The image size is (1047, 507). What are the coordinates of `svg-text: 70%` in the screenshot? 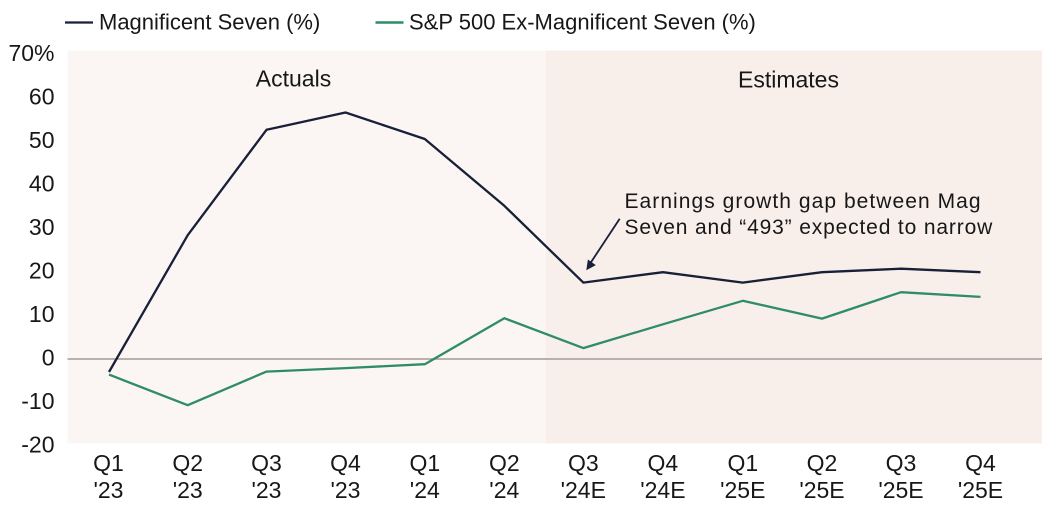 It's located at (31, 53).